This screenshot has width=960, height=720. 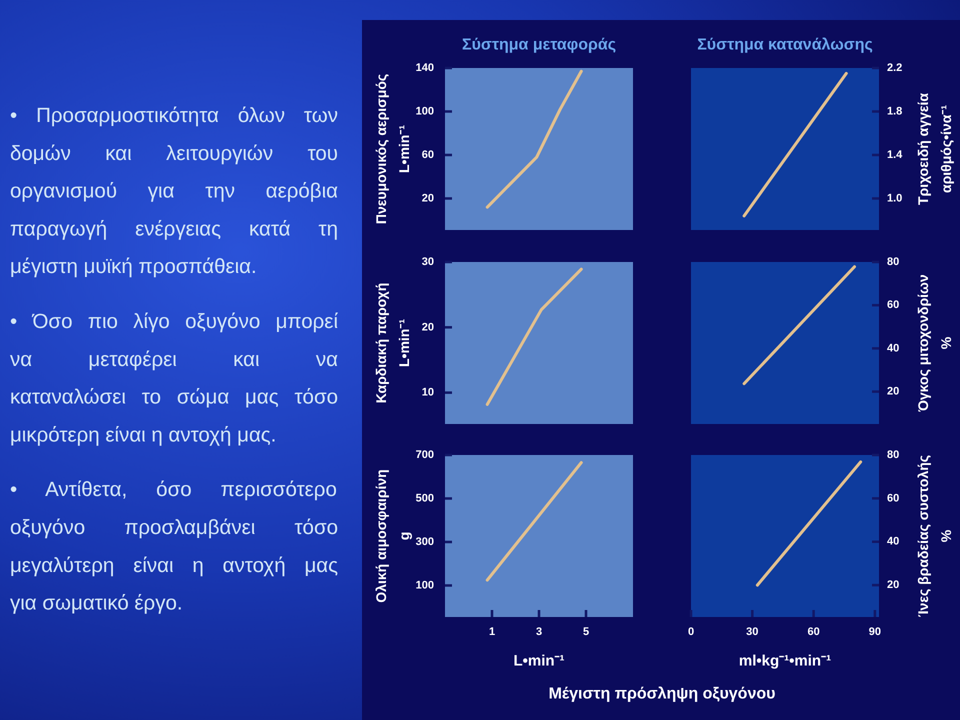 I want to click on x-tick-label: 3, so click(x=539, y=632).